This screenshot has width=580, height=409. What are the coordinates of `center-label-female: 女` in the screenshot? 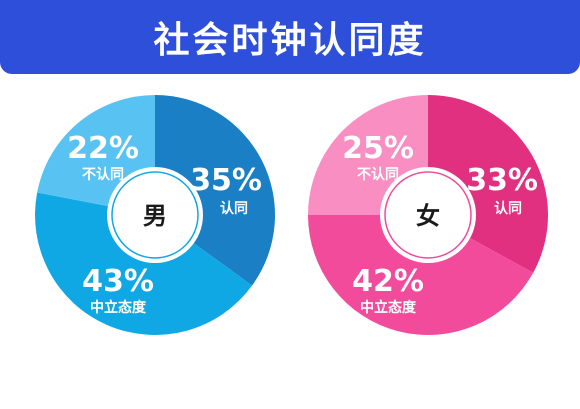 It's located at (428, 216).